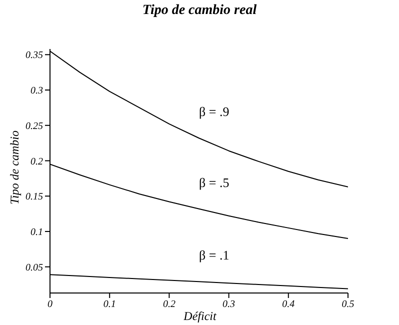  What do you see at coordinates (200, 316) in the screenshot?
I see `x-axis-title: Déficit` at bounding box center [200, 316].